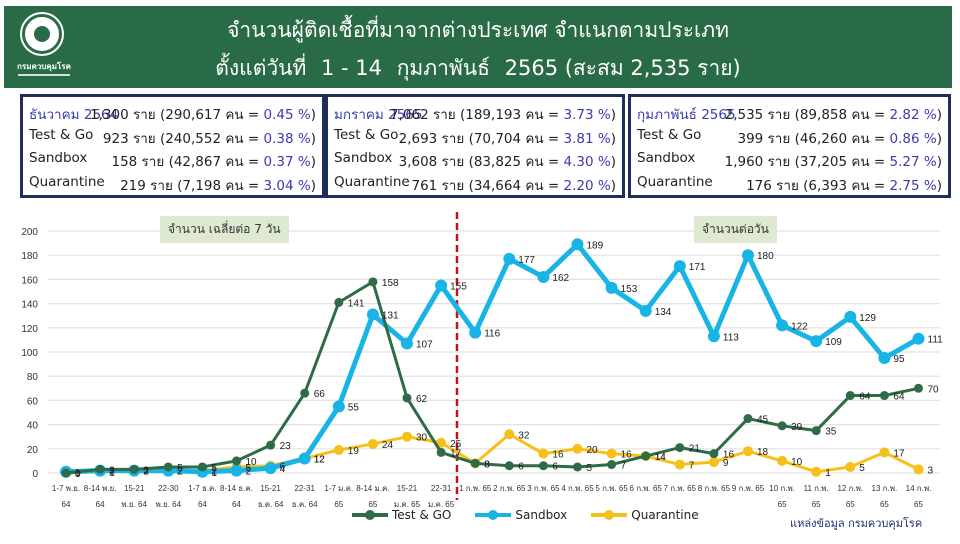 The height and width of the screenshot is (544, 960). What do you see at coordinates (521, 467) in the screenshot?
I see `svg-text: 6` at bounding box center [521, 467].